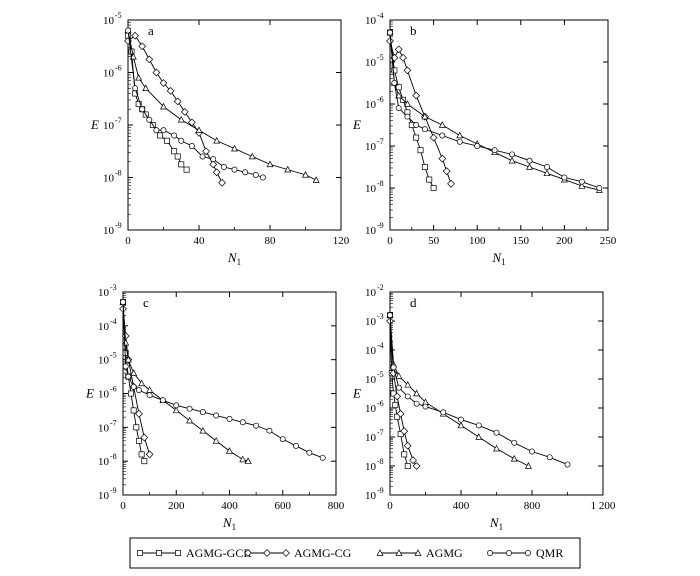  Describe the element at coordinates (380, 57) in the screenshot. I see `y-tick-exponent: -5` at that location.